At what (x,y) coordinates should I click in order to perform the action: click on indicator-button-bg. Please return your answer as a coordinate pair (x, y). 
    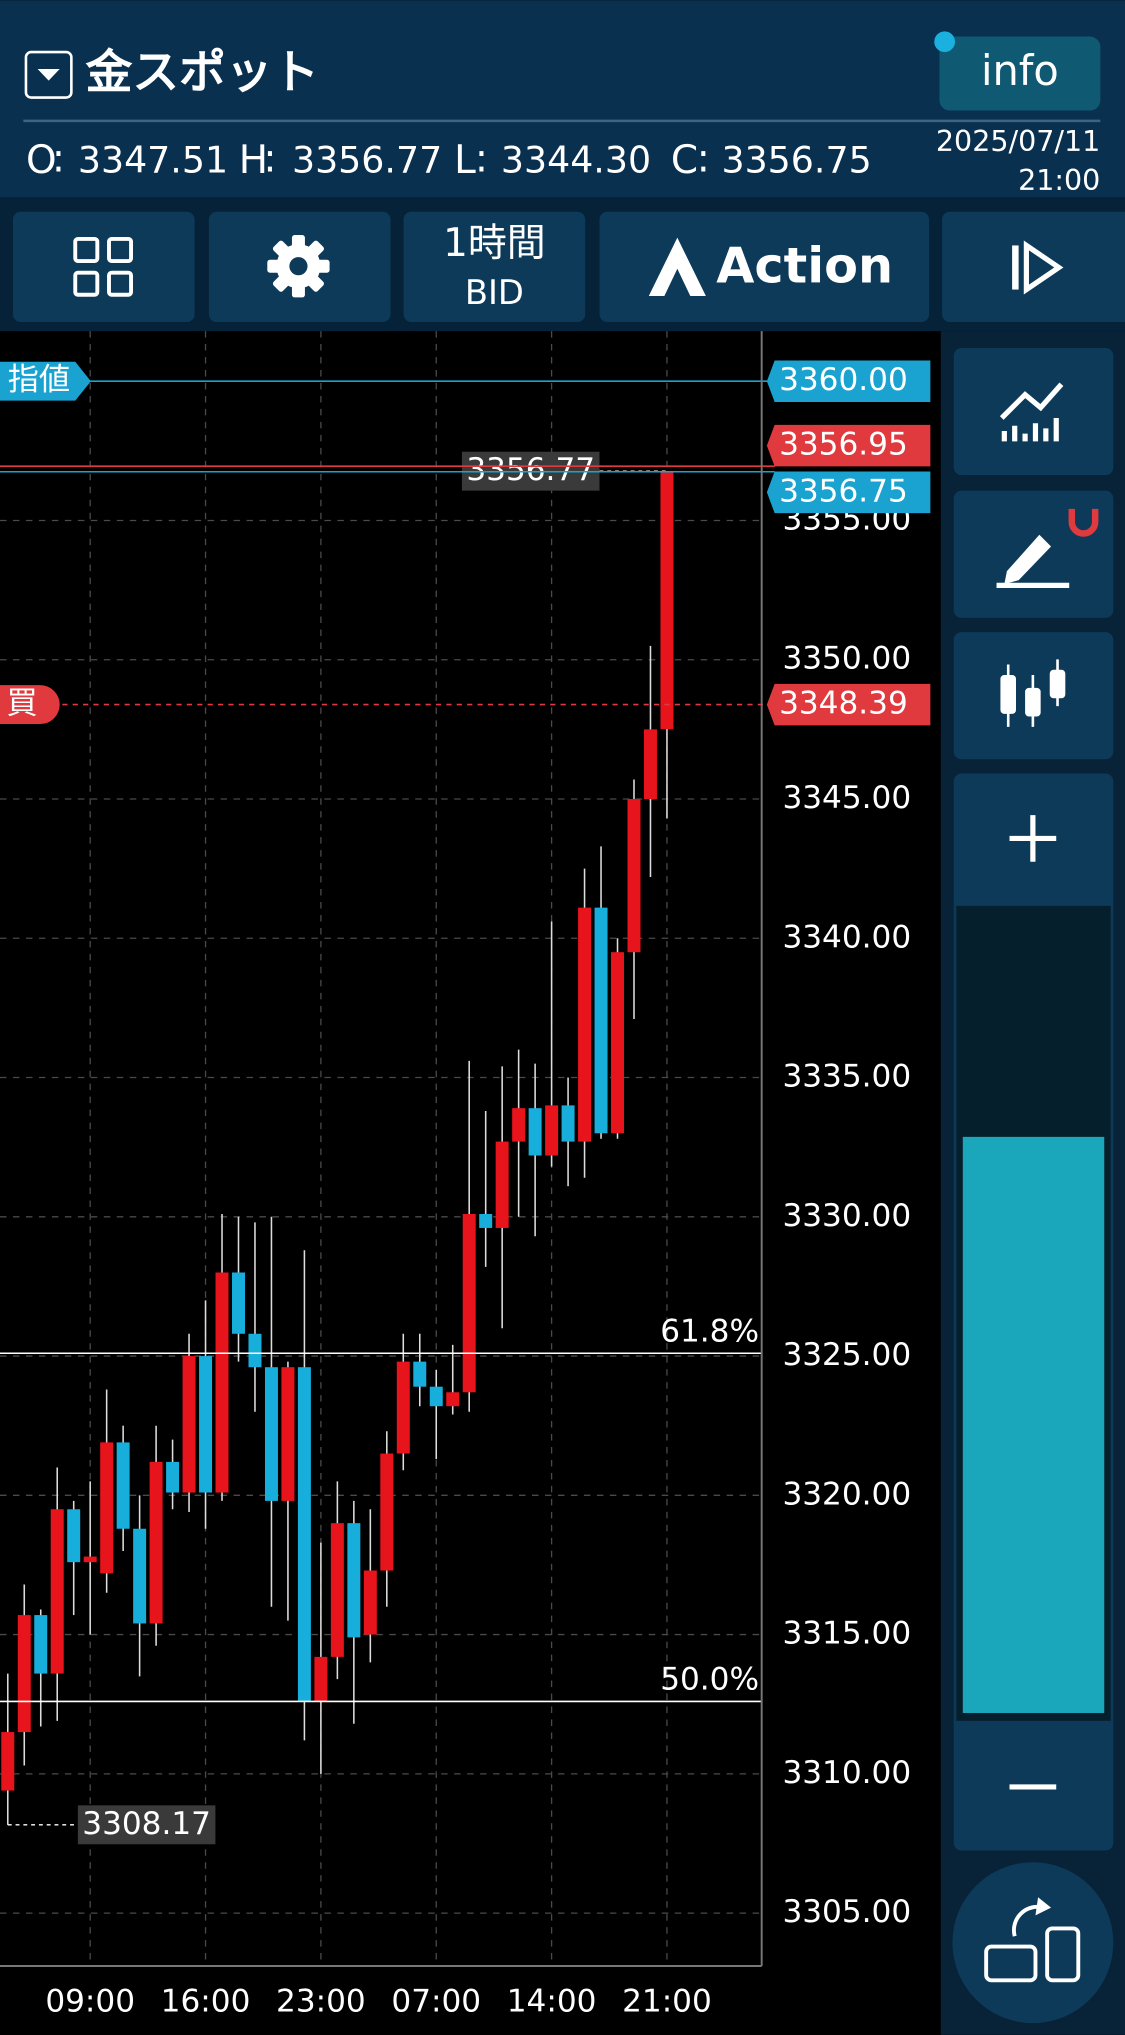
    Looking at the image, I should click on (1033, 411).